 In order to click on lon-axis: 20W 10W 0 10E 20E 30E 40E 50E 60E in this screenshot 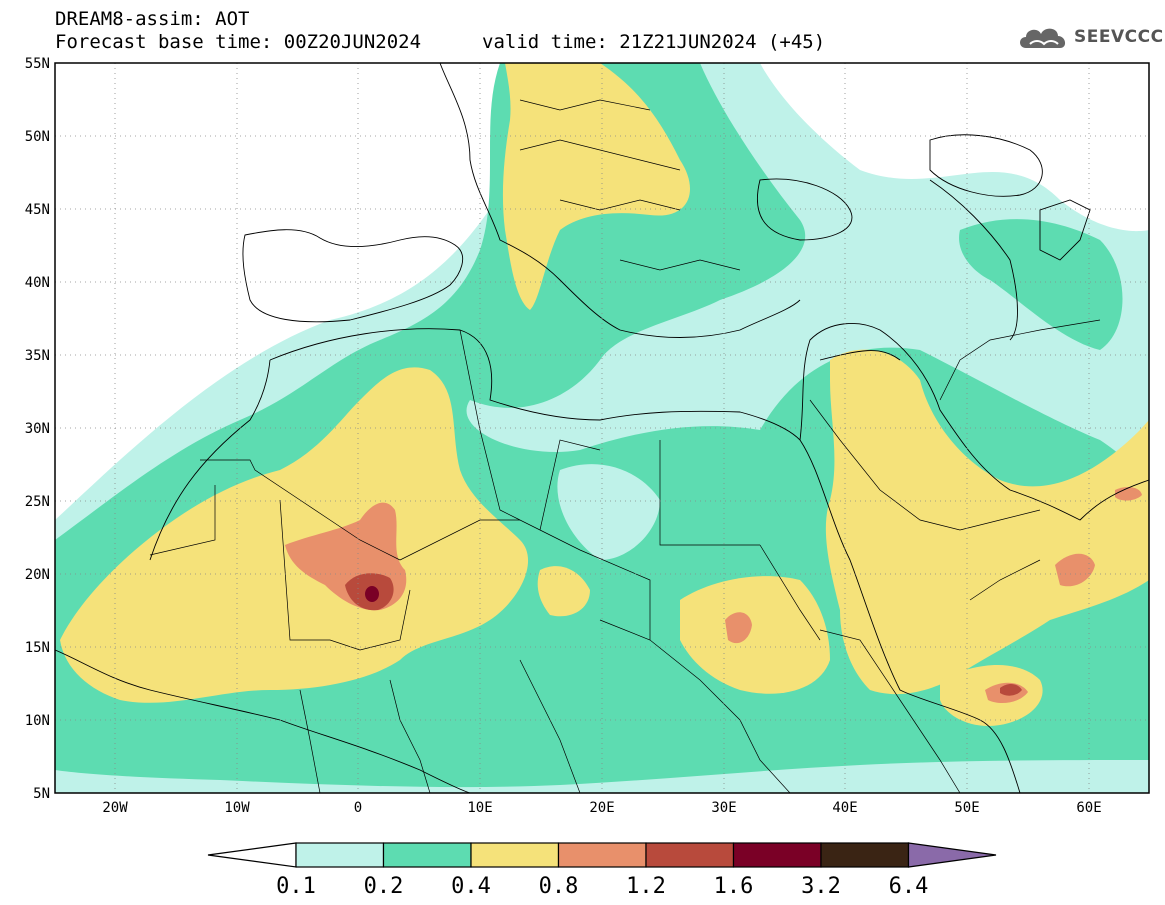, I will do `click(601, 808)`.